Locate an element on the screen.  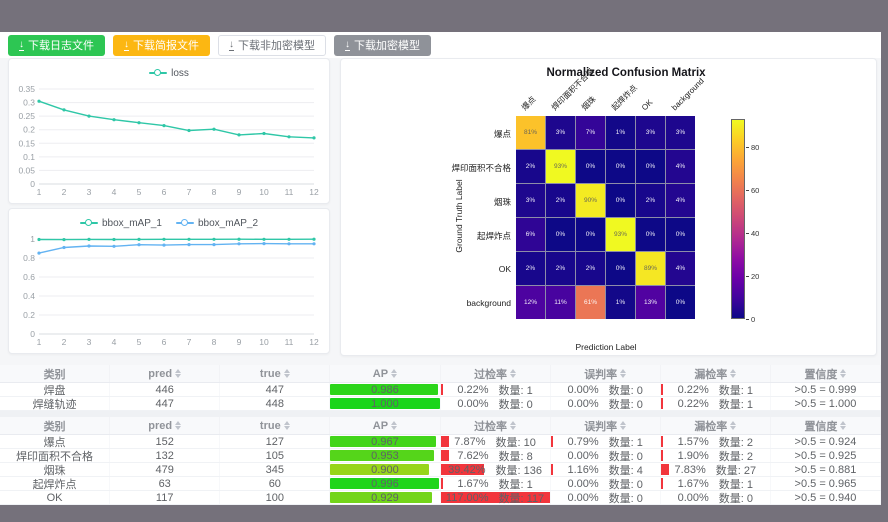
cell-miss: 1.67% 数量: 1 is located at coordinates (715, 484).